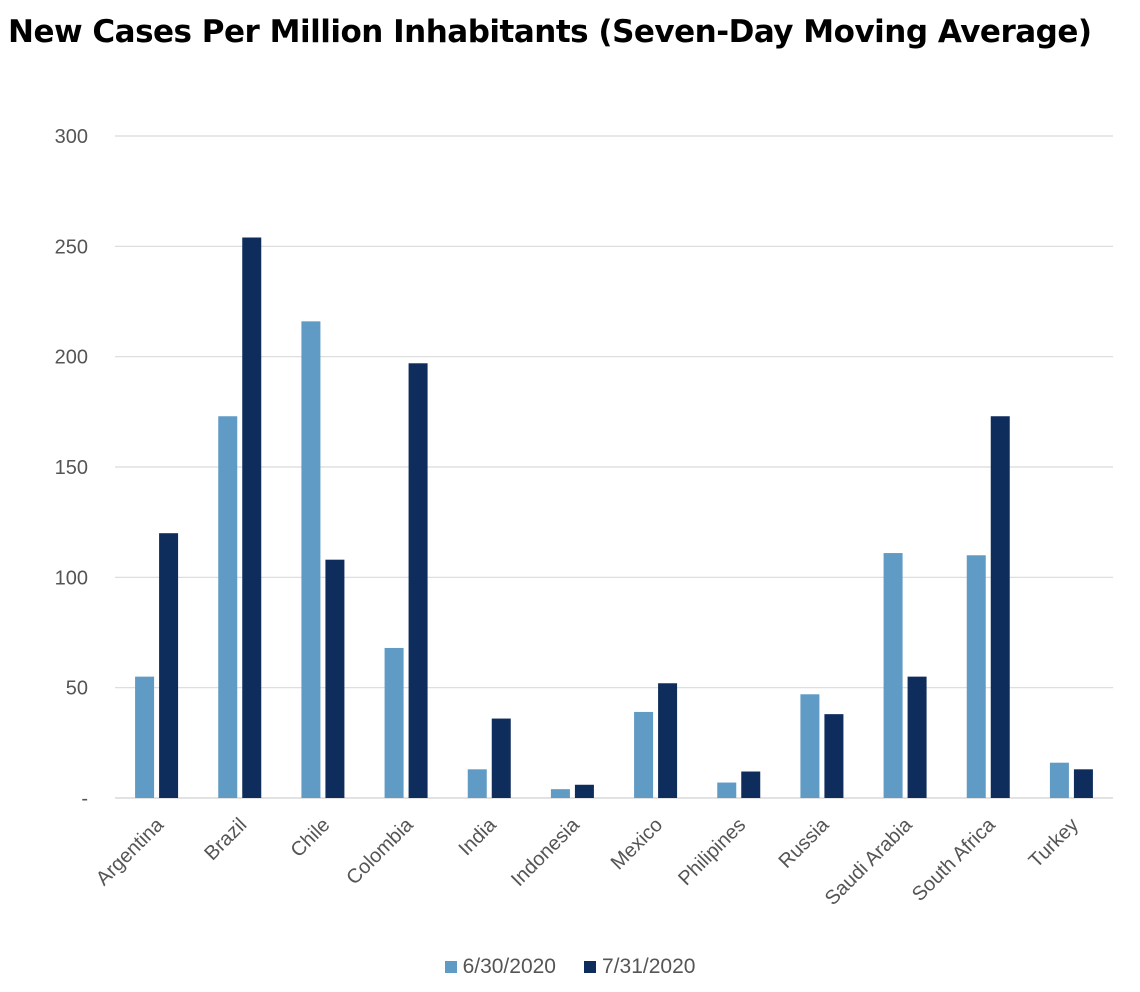 The width and height of the screenshot is (1140, 992). I want to click on x-category-label: India, so click(478, 836).